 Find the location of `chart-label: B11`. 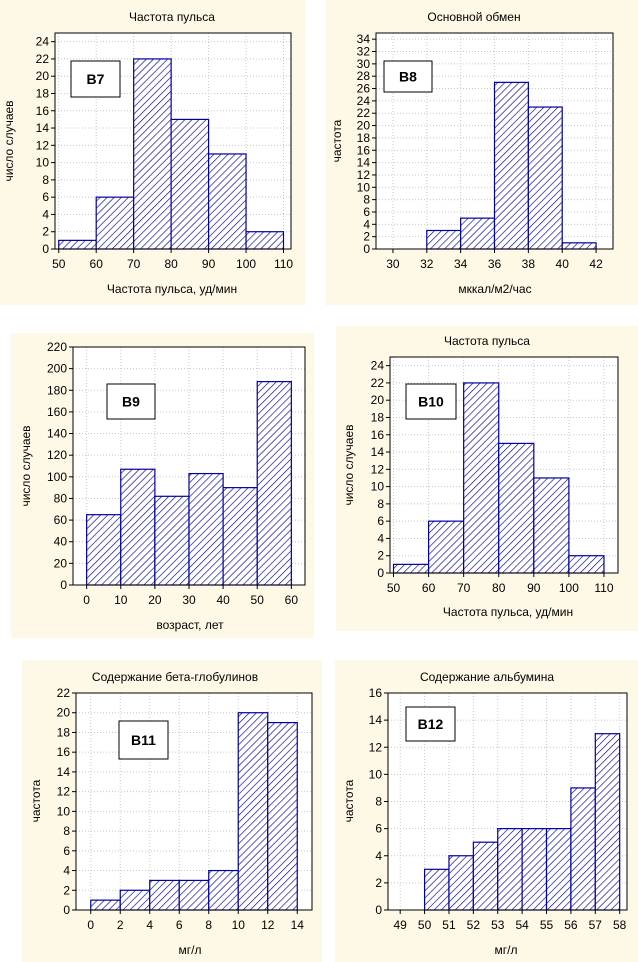

chart-label: B11 is located at coordinates (143, 740).